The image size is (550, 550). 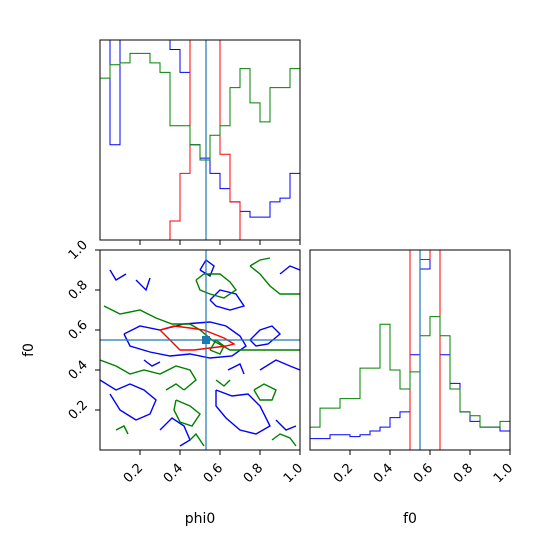 What do you see at coordinates (78, 250) in the screenshot?
I see `f0-ytick-label: 1.0` at bounding box center [78, 250].